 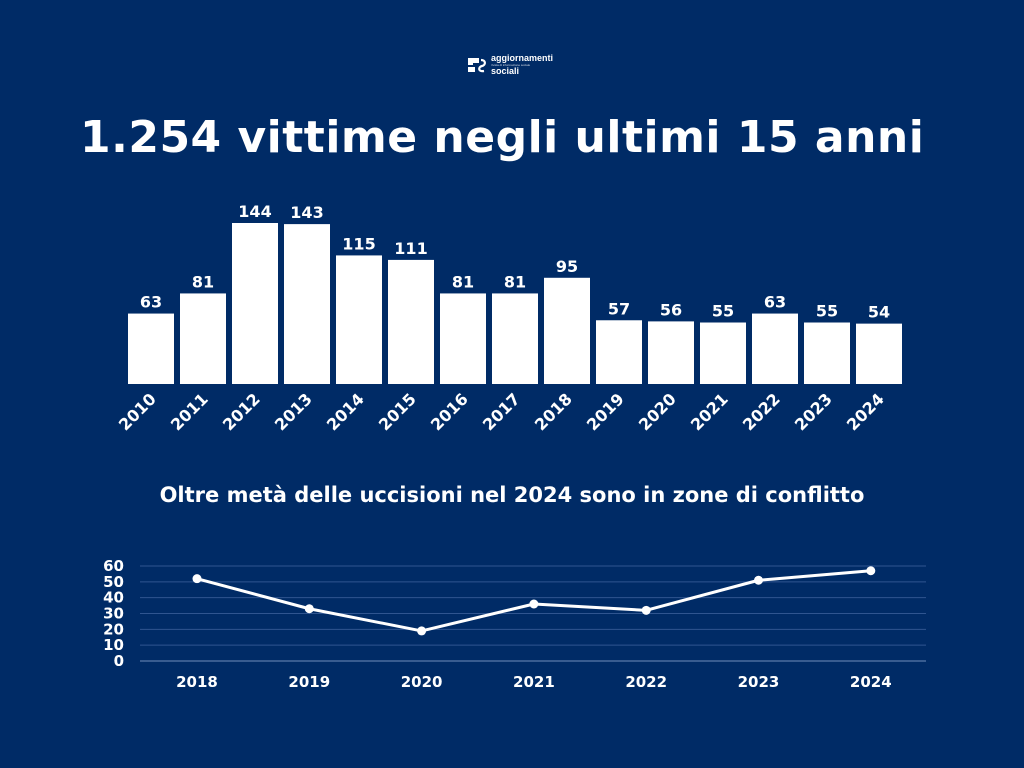 What do you see at coordinates (775, 348) in the screenshot?
I see `bar-2022` at bounding box center [775, 348].